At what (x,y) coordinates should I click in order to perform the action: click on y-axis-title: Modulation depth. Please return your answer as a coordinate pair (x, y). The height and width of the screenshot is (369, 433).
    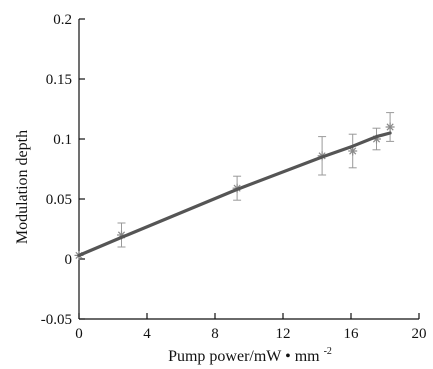
    Looking at the image, I should click on (22, 187).